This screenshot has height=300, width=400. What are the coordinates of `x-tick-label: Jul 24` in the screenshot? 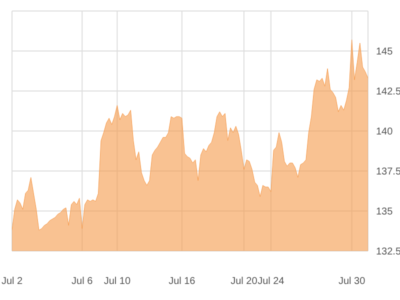 It's located at (271, 282).